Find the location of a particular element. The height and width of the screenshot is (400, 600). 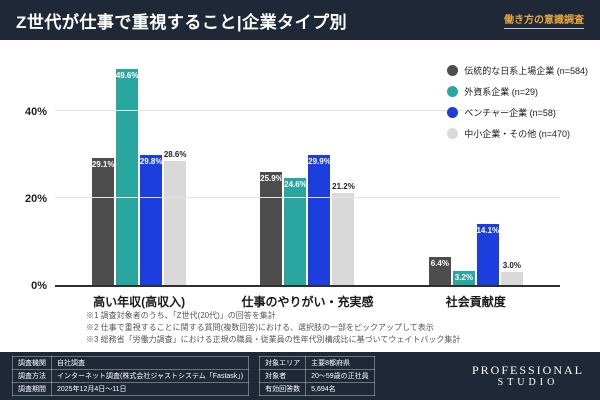

bar-value-label: 24.6% is located at coordinates (295, 184).